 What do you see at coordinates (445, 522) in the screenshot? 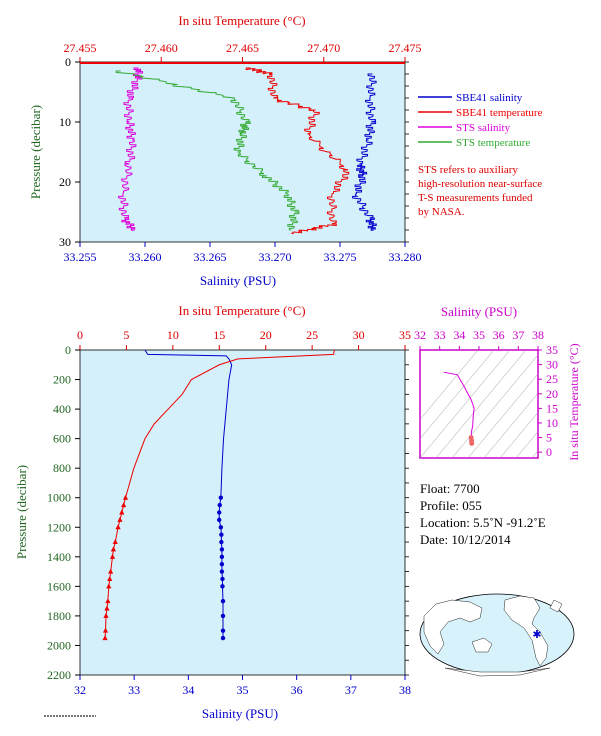
I see `location-label: Location:` at bounding box center [445, 522].